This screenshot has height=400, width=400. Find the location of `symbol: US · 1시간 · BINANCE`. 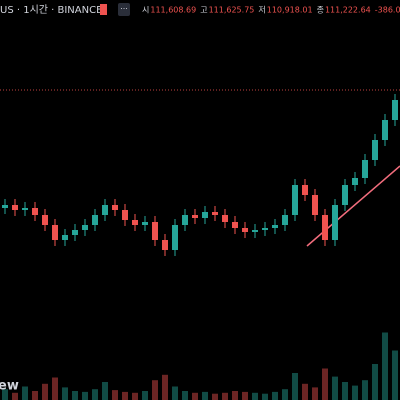

symbol: US · 1시간 · BINANCE is located at coordinates (51, 10).